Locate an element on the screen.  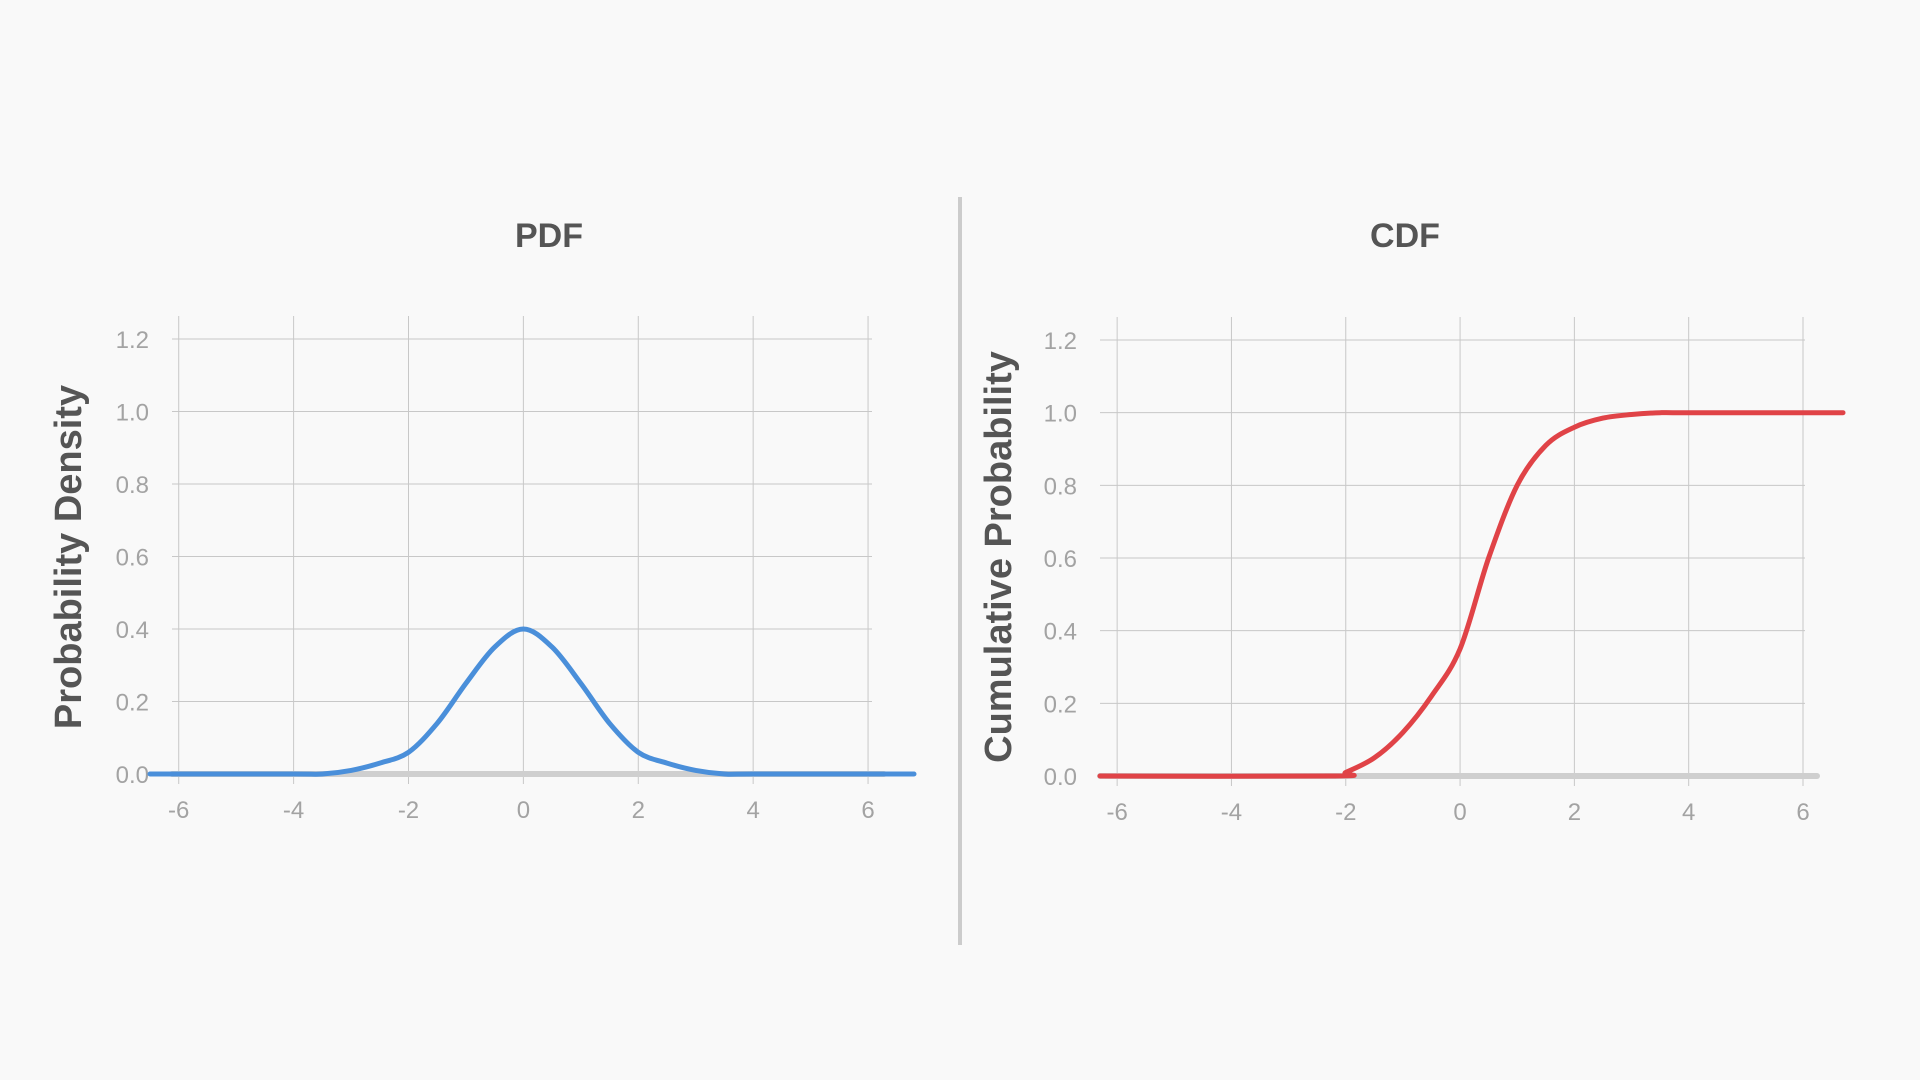
y-axis-label: Probability Density is located at coordinates (69, 557).